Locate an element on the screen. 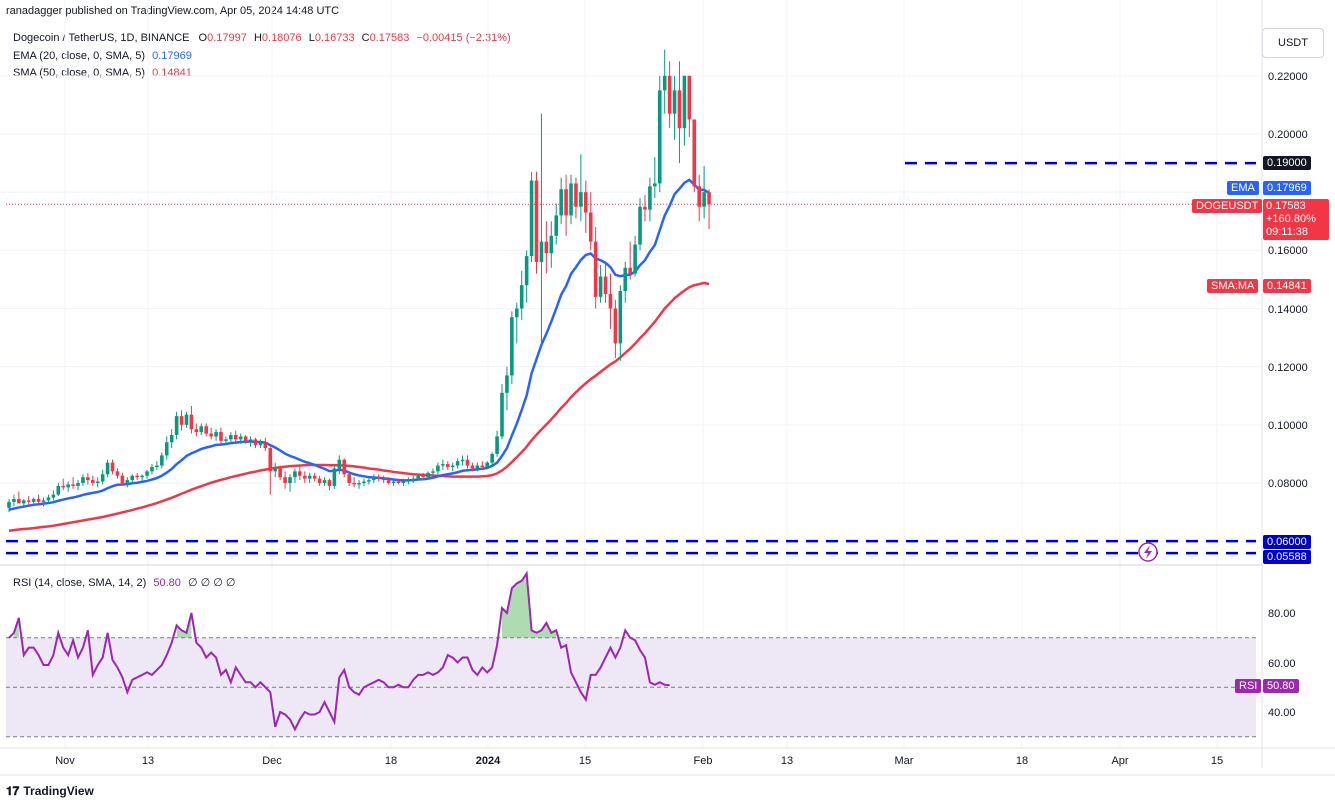  time-tick: Nov is located at coordinates (65, 761).